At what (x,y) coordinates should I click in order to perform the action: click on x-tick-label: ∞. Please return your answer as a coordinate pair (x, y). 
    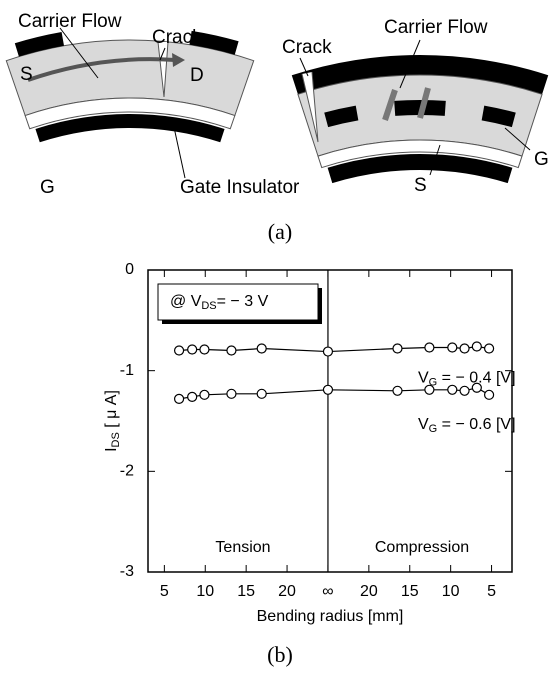
    Looking at the image, I should click on (327, 591).